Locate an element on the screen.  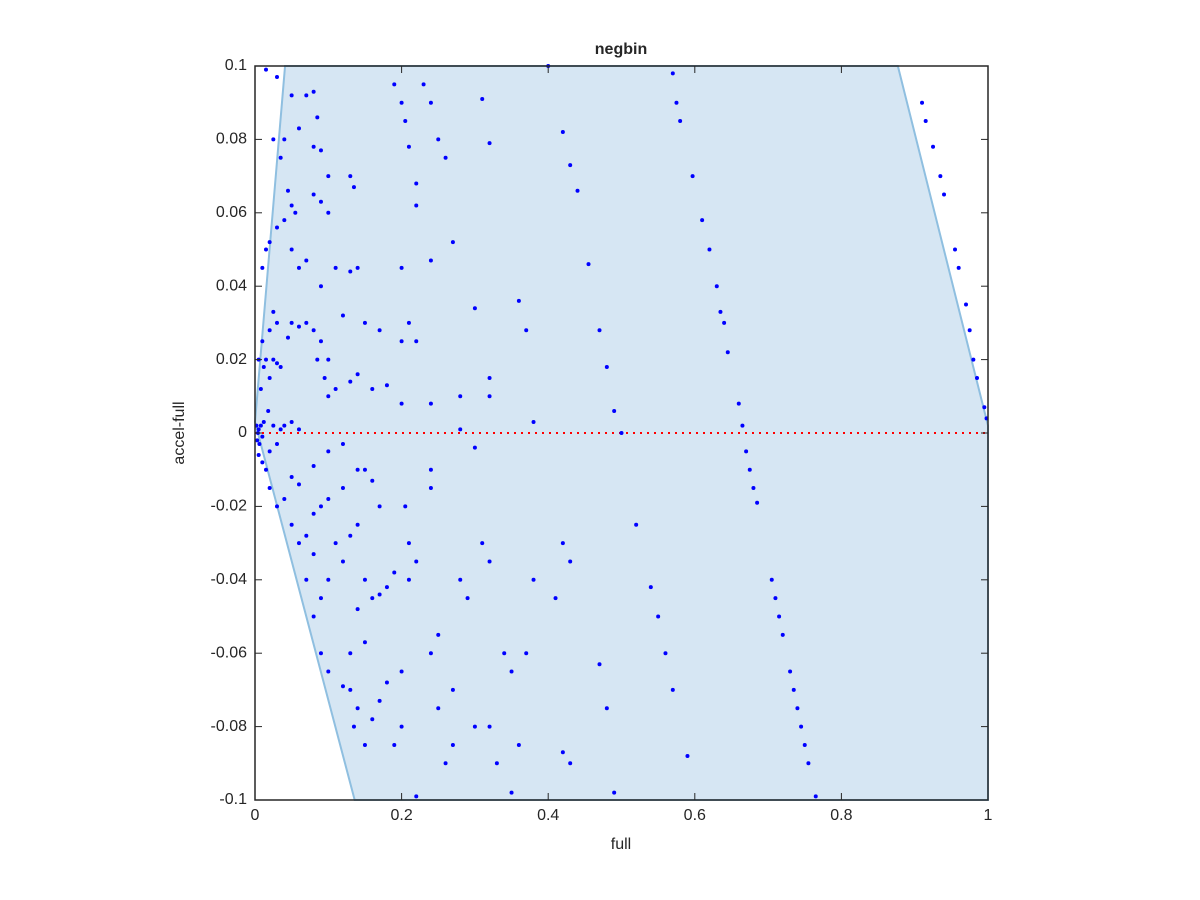
x-tick-label: 0.4 is located at coordinates (548, 815).